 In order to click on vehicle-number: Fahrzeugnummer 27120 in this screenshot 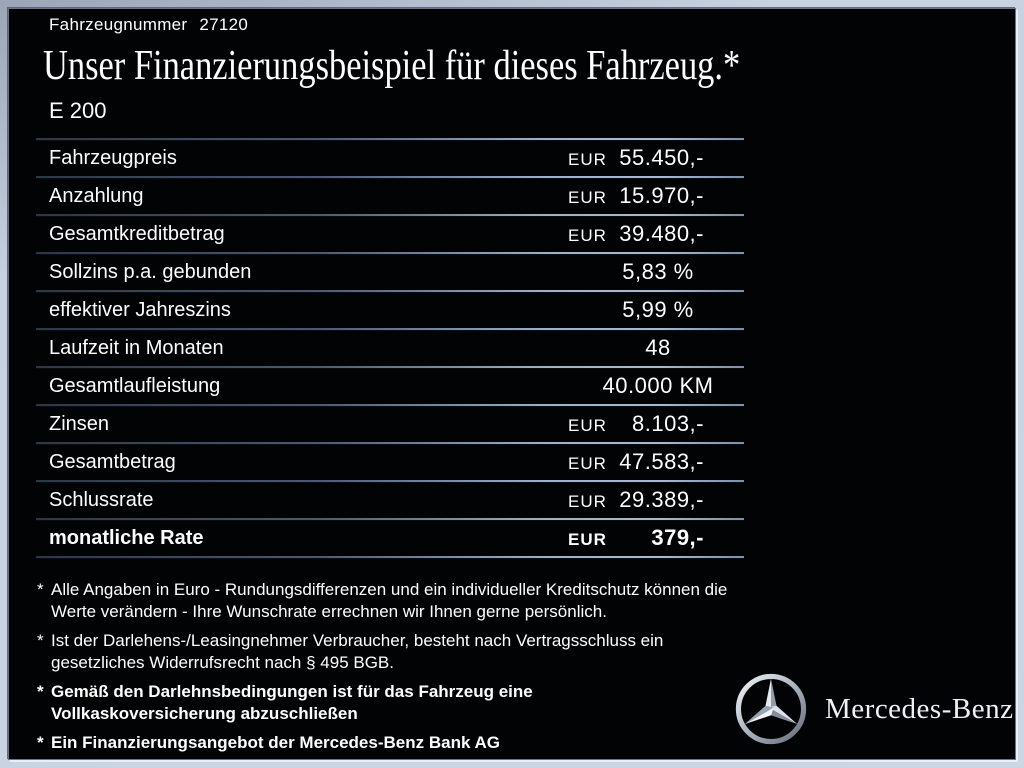, I will do `click(148, 25)`.